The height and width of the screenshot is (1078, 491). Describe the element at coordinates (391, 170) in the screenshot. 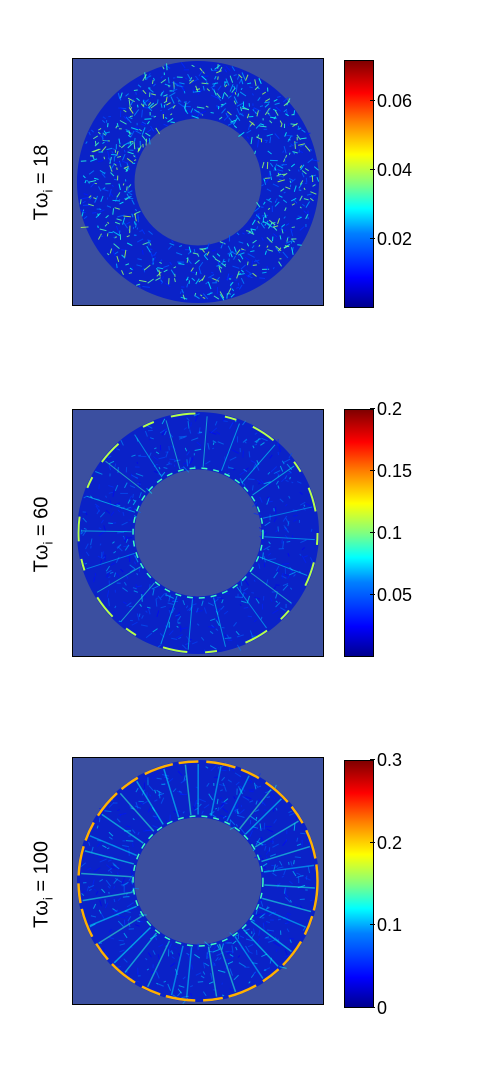

I see `colorbar-tick-label: 0.04` at that location.